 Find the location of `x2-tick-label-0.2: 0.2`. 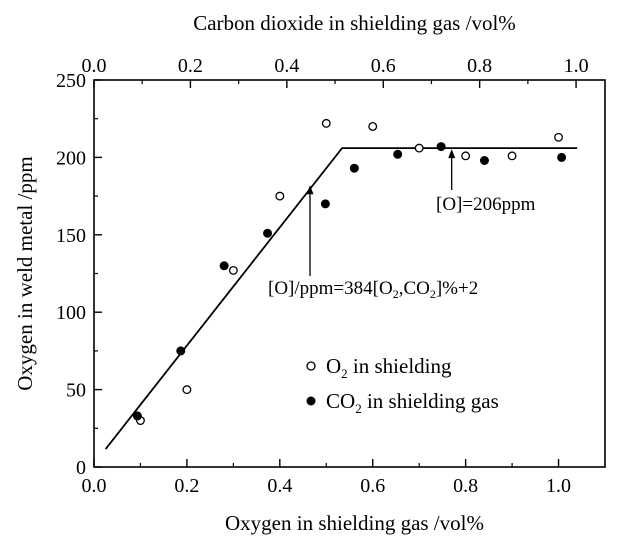

x2-tick-label-0.2: 0.2 is located at coordinates (190, 66).